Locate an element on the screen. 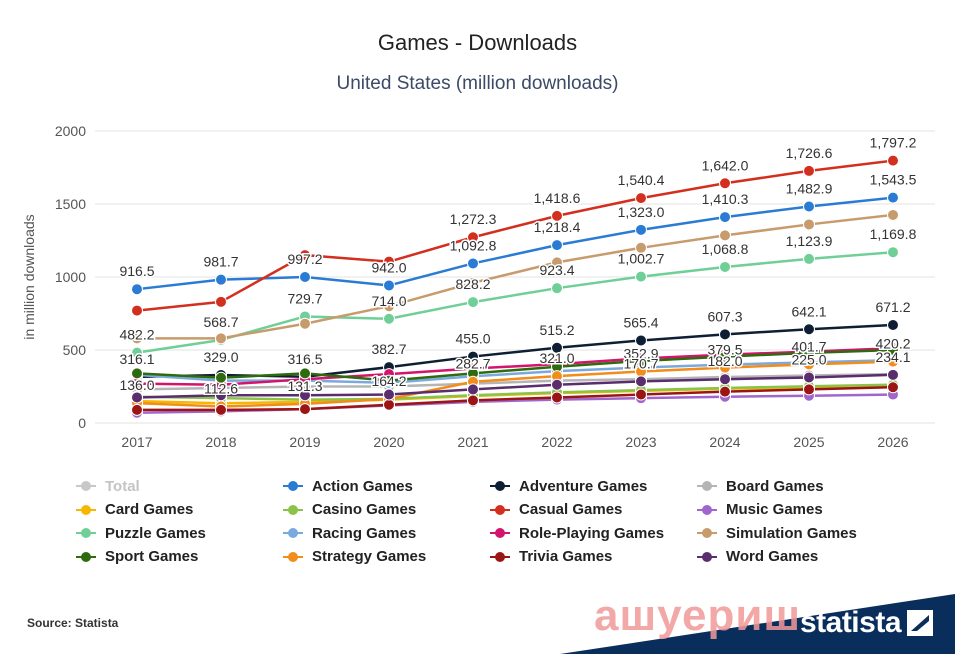 Image resolution: width=955 pixels, height=654 pixels. series-line-racing-games is located at coordinates (515, 371).